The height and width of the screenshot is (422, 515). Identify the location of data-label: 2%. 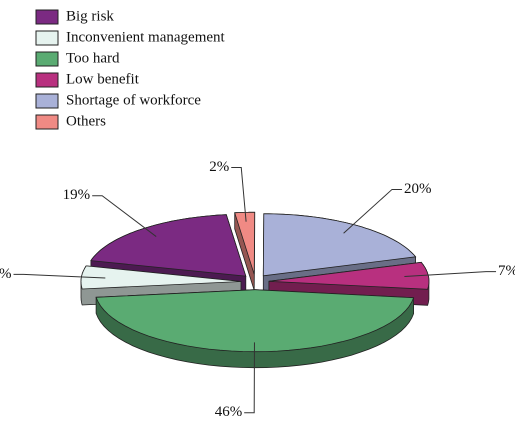
(219, 167).